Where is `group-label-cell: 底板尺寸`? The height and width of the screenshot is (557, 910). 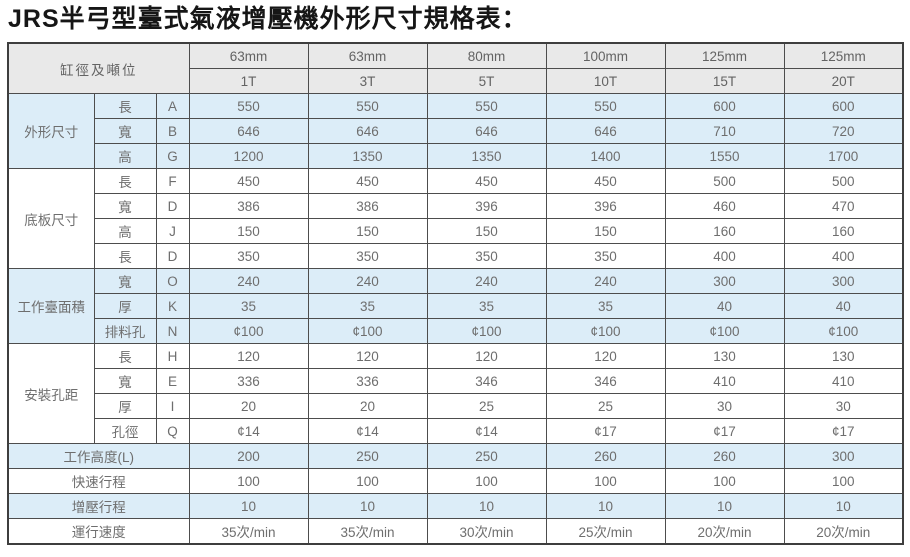
group-label-cell: 底板尺寸 is located at coordinates (51, 218).